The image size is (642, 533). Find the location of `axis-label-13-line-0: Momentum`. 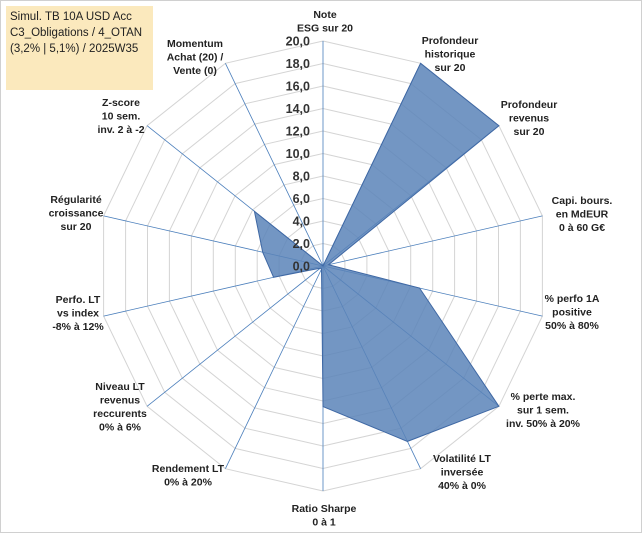

axis-label-13-line-0: Momentum is located at coordinates (195, 44).